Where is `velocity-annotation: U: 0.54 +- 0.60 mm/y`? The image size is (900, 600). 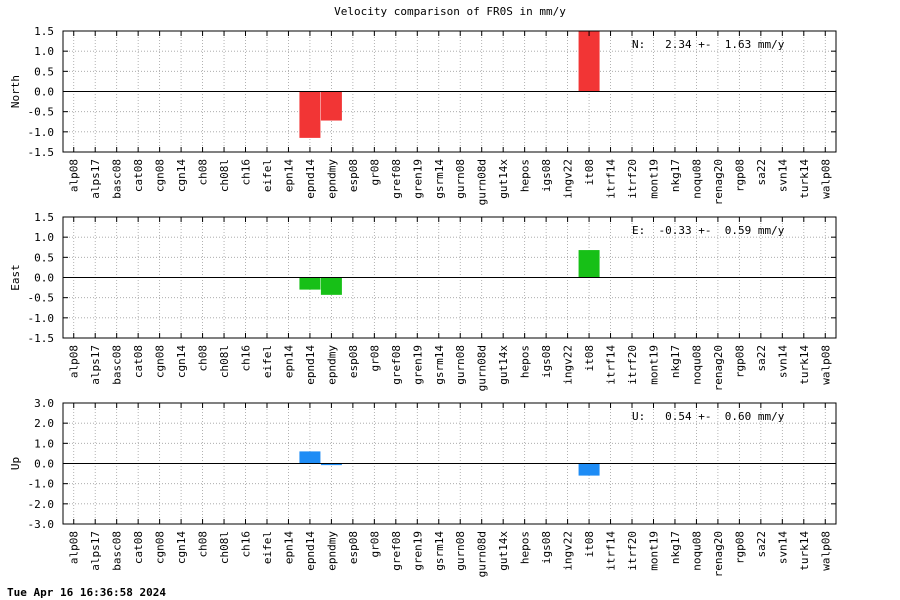 velocity-annotation: U: 0.54 +- 0.60 mm/y is located at coordinates (708, 416).